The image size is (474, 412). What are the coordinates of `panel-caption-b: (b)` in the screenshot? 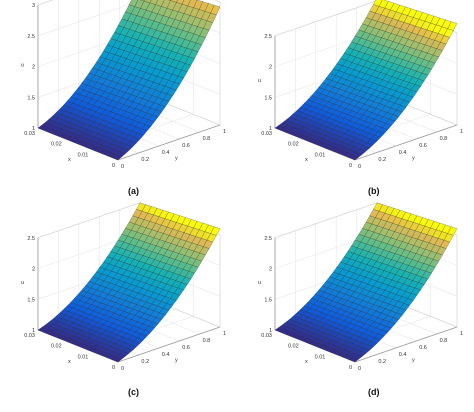 It's located at (374, 191).